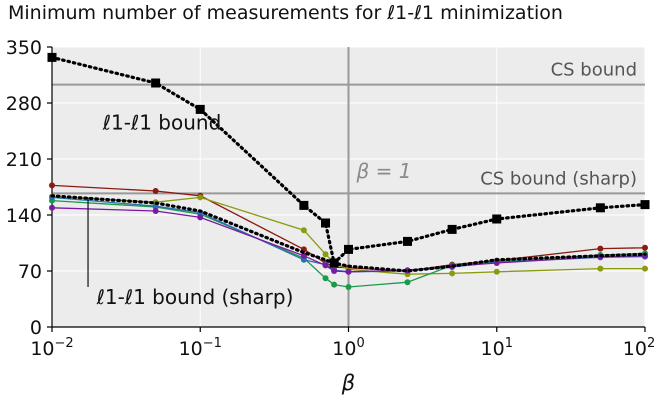  What do you see at coordinates (30, 272) in the screenshot?
I see `y-tick-label: 70` at bounding box center [30, 272].